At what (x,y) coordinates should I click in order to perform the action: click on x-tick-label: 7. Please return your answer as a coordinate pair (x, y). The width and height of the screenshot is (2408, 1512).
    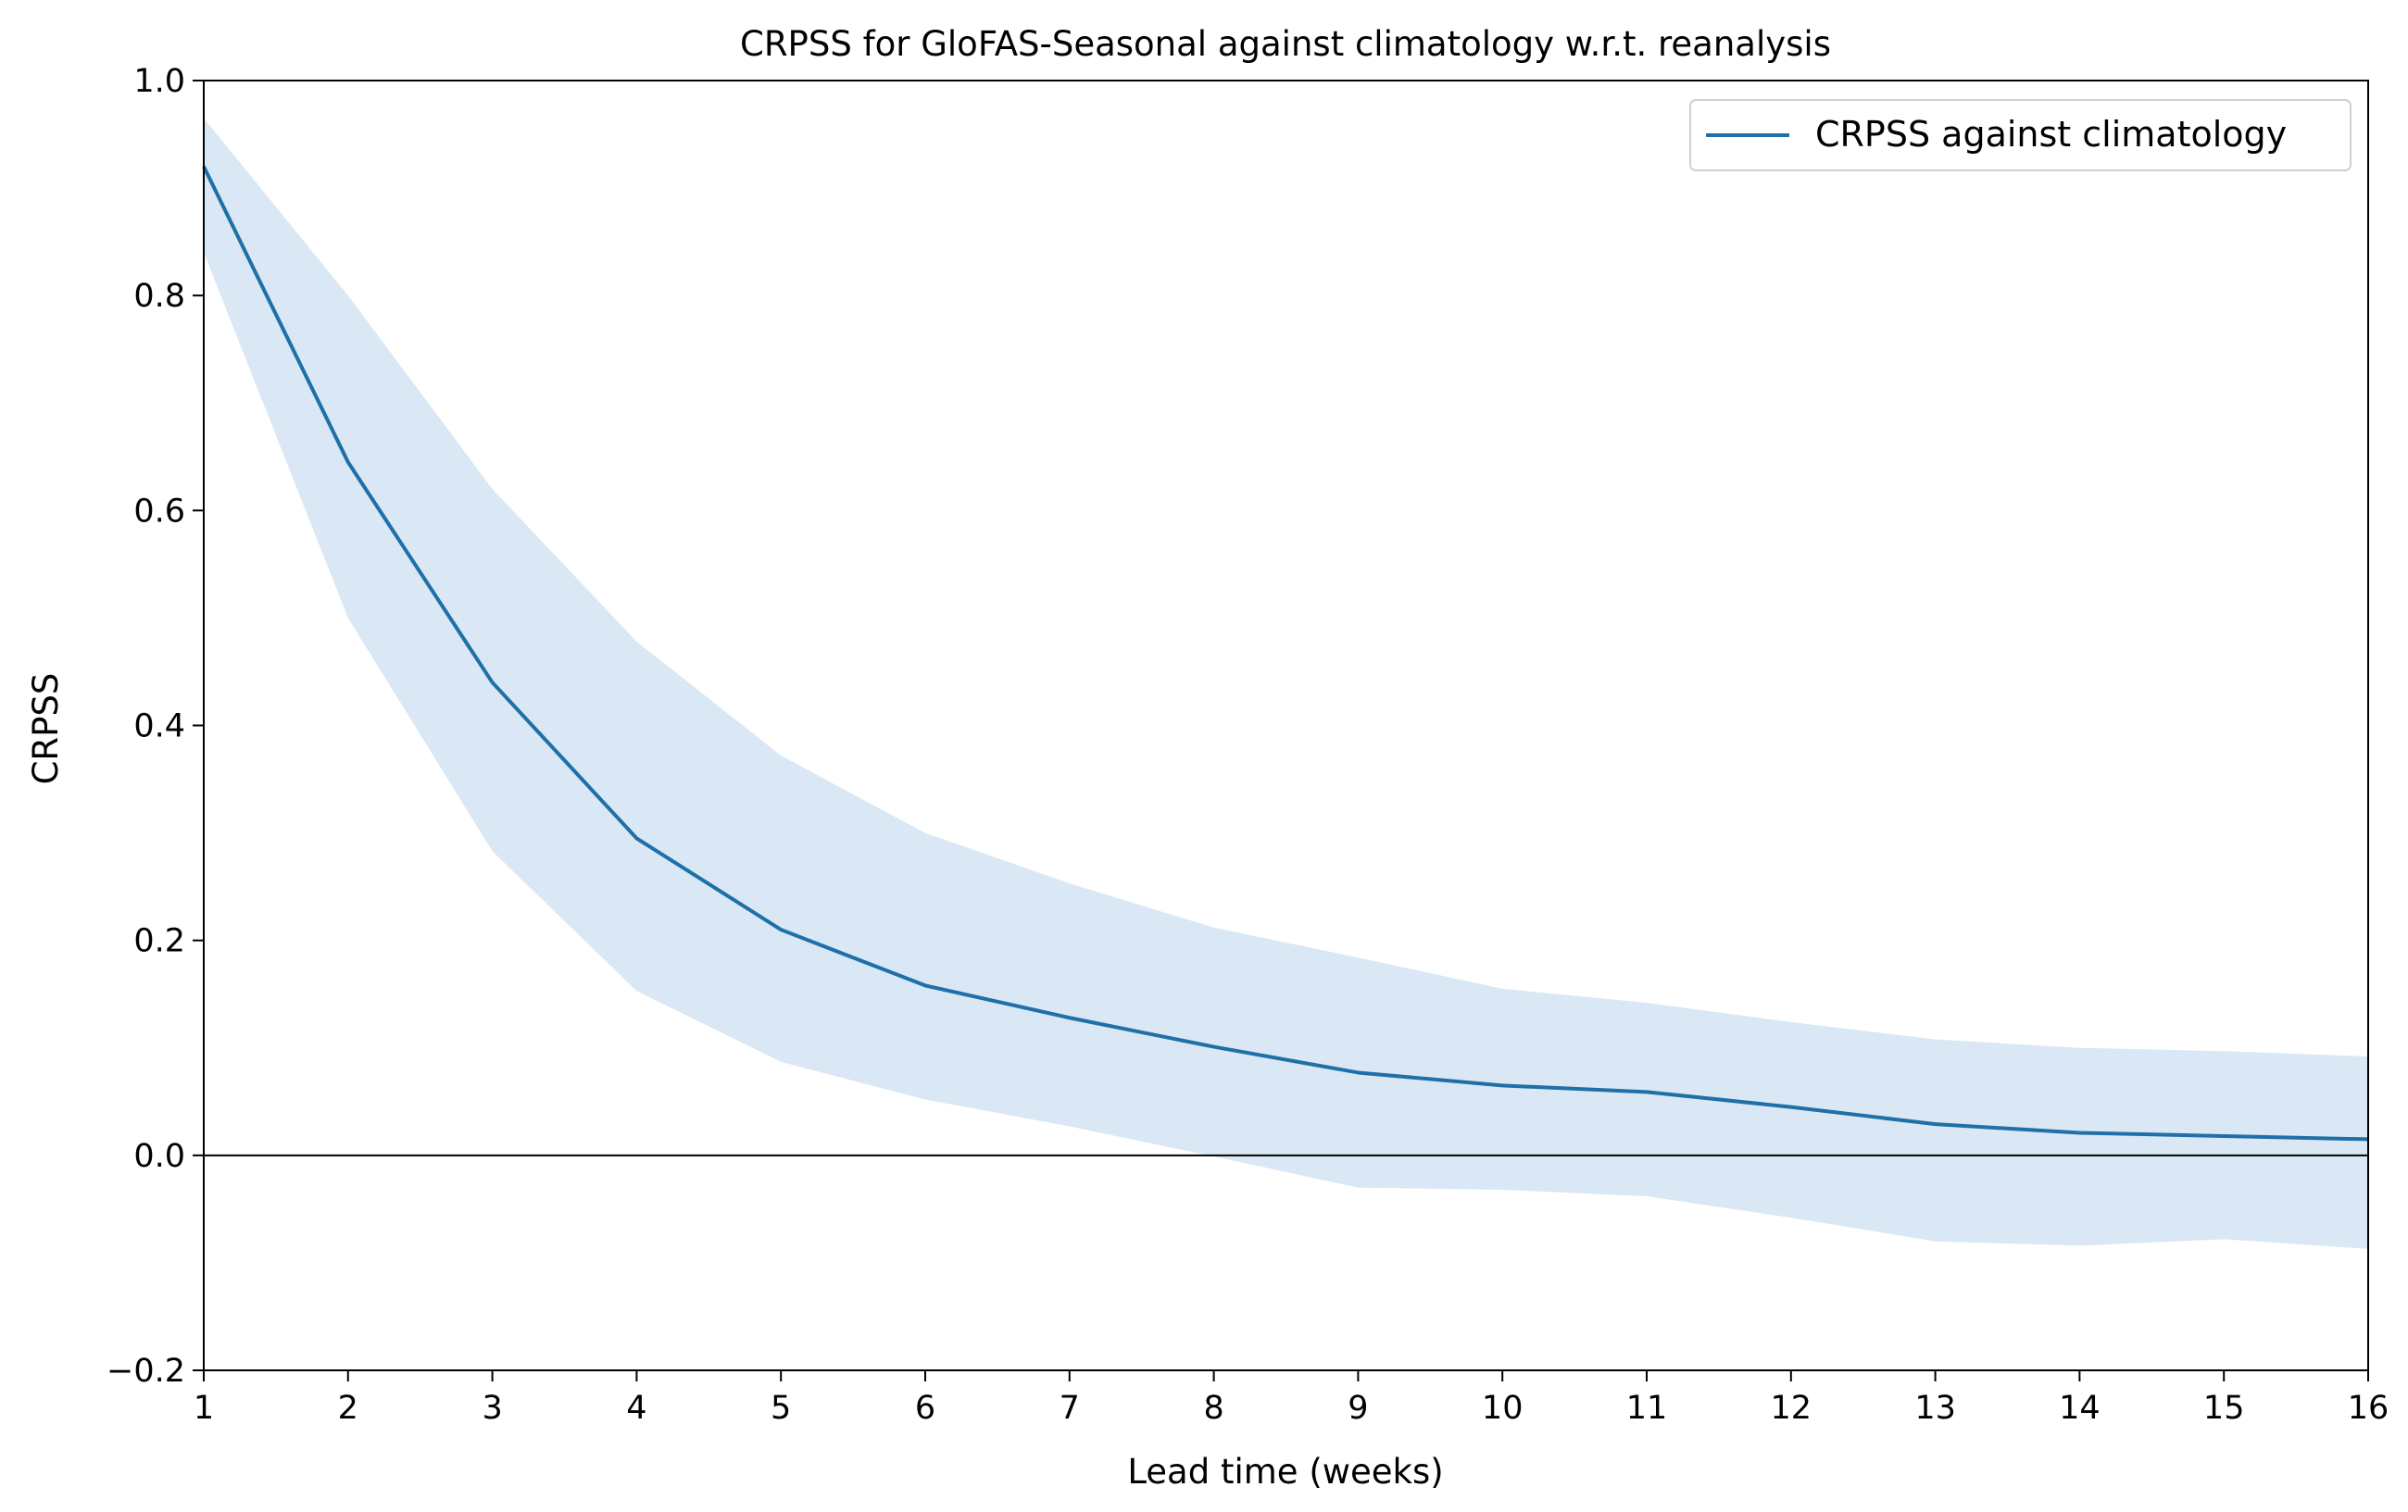
    Looking at the image, I should click on (1070, 1408).